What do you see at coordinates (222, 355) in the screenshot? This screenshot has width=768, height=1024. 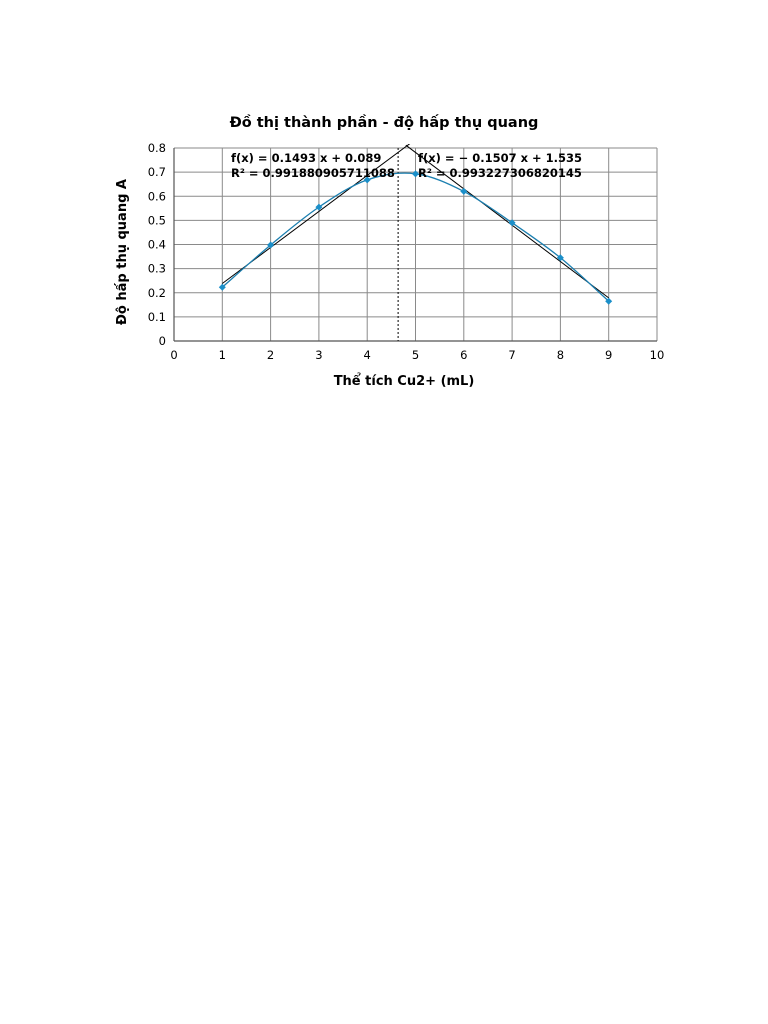 I see `x-tick-label: 1` at bounding box center [222, 355].